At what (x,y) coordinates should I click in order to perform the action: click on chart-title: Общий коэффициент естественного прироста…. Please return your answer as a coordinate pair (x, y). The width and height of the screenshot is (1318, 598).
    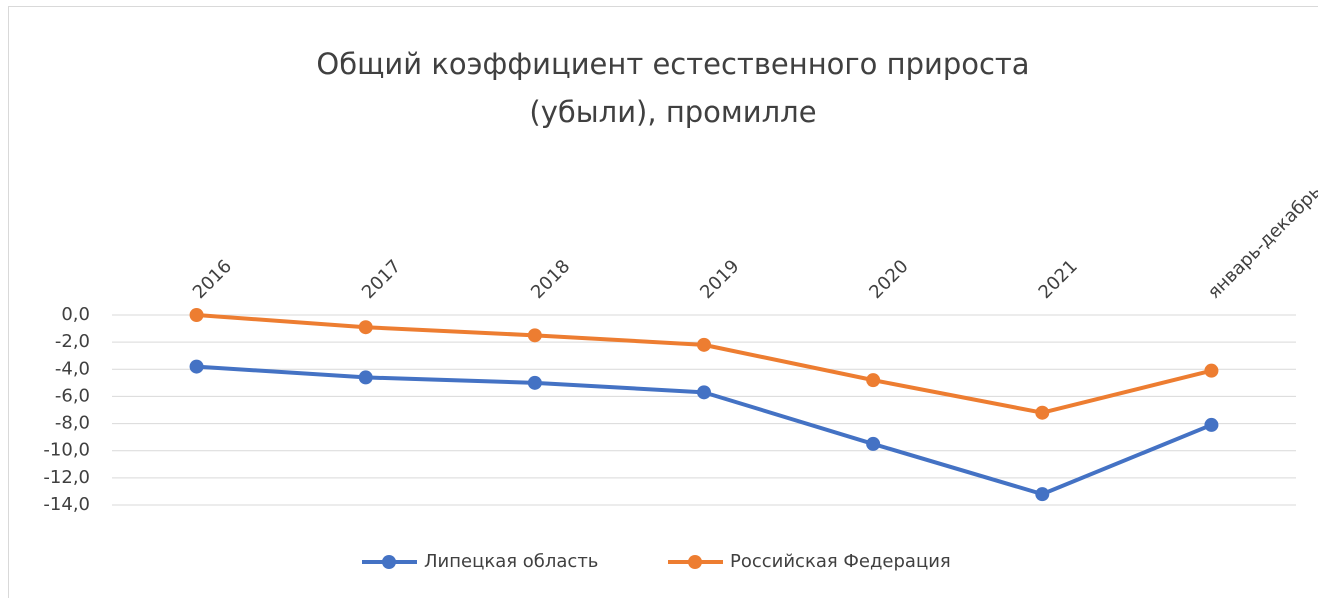
    Looking at the image, I should click on (673, 88).